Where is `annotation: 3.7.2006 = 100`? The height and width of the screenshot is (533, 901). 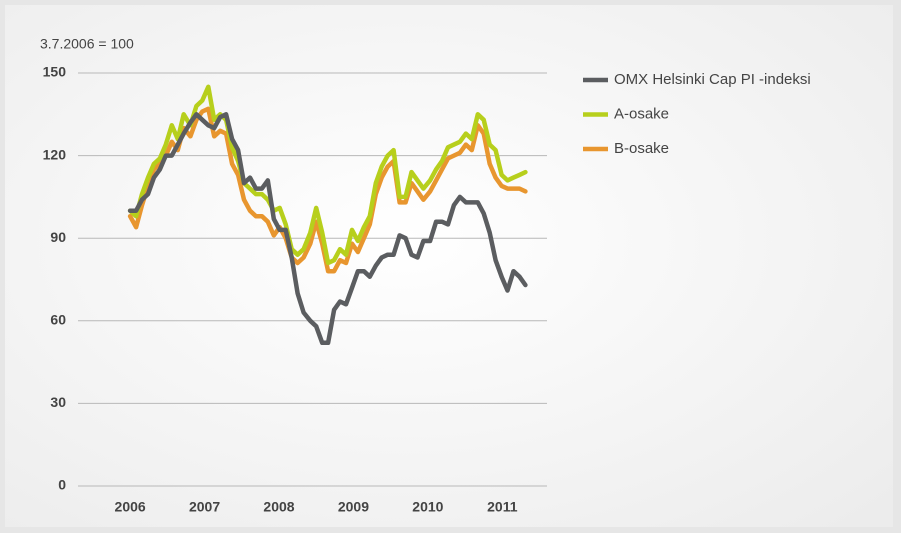
annotation: 3.7.2006 = 100 is located at coordinates (87, 44).